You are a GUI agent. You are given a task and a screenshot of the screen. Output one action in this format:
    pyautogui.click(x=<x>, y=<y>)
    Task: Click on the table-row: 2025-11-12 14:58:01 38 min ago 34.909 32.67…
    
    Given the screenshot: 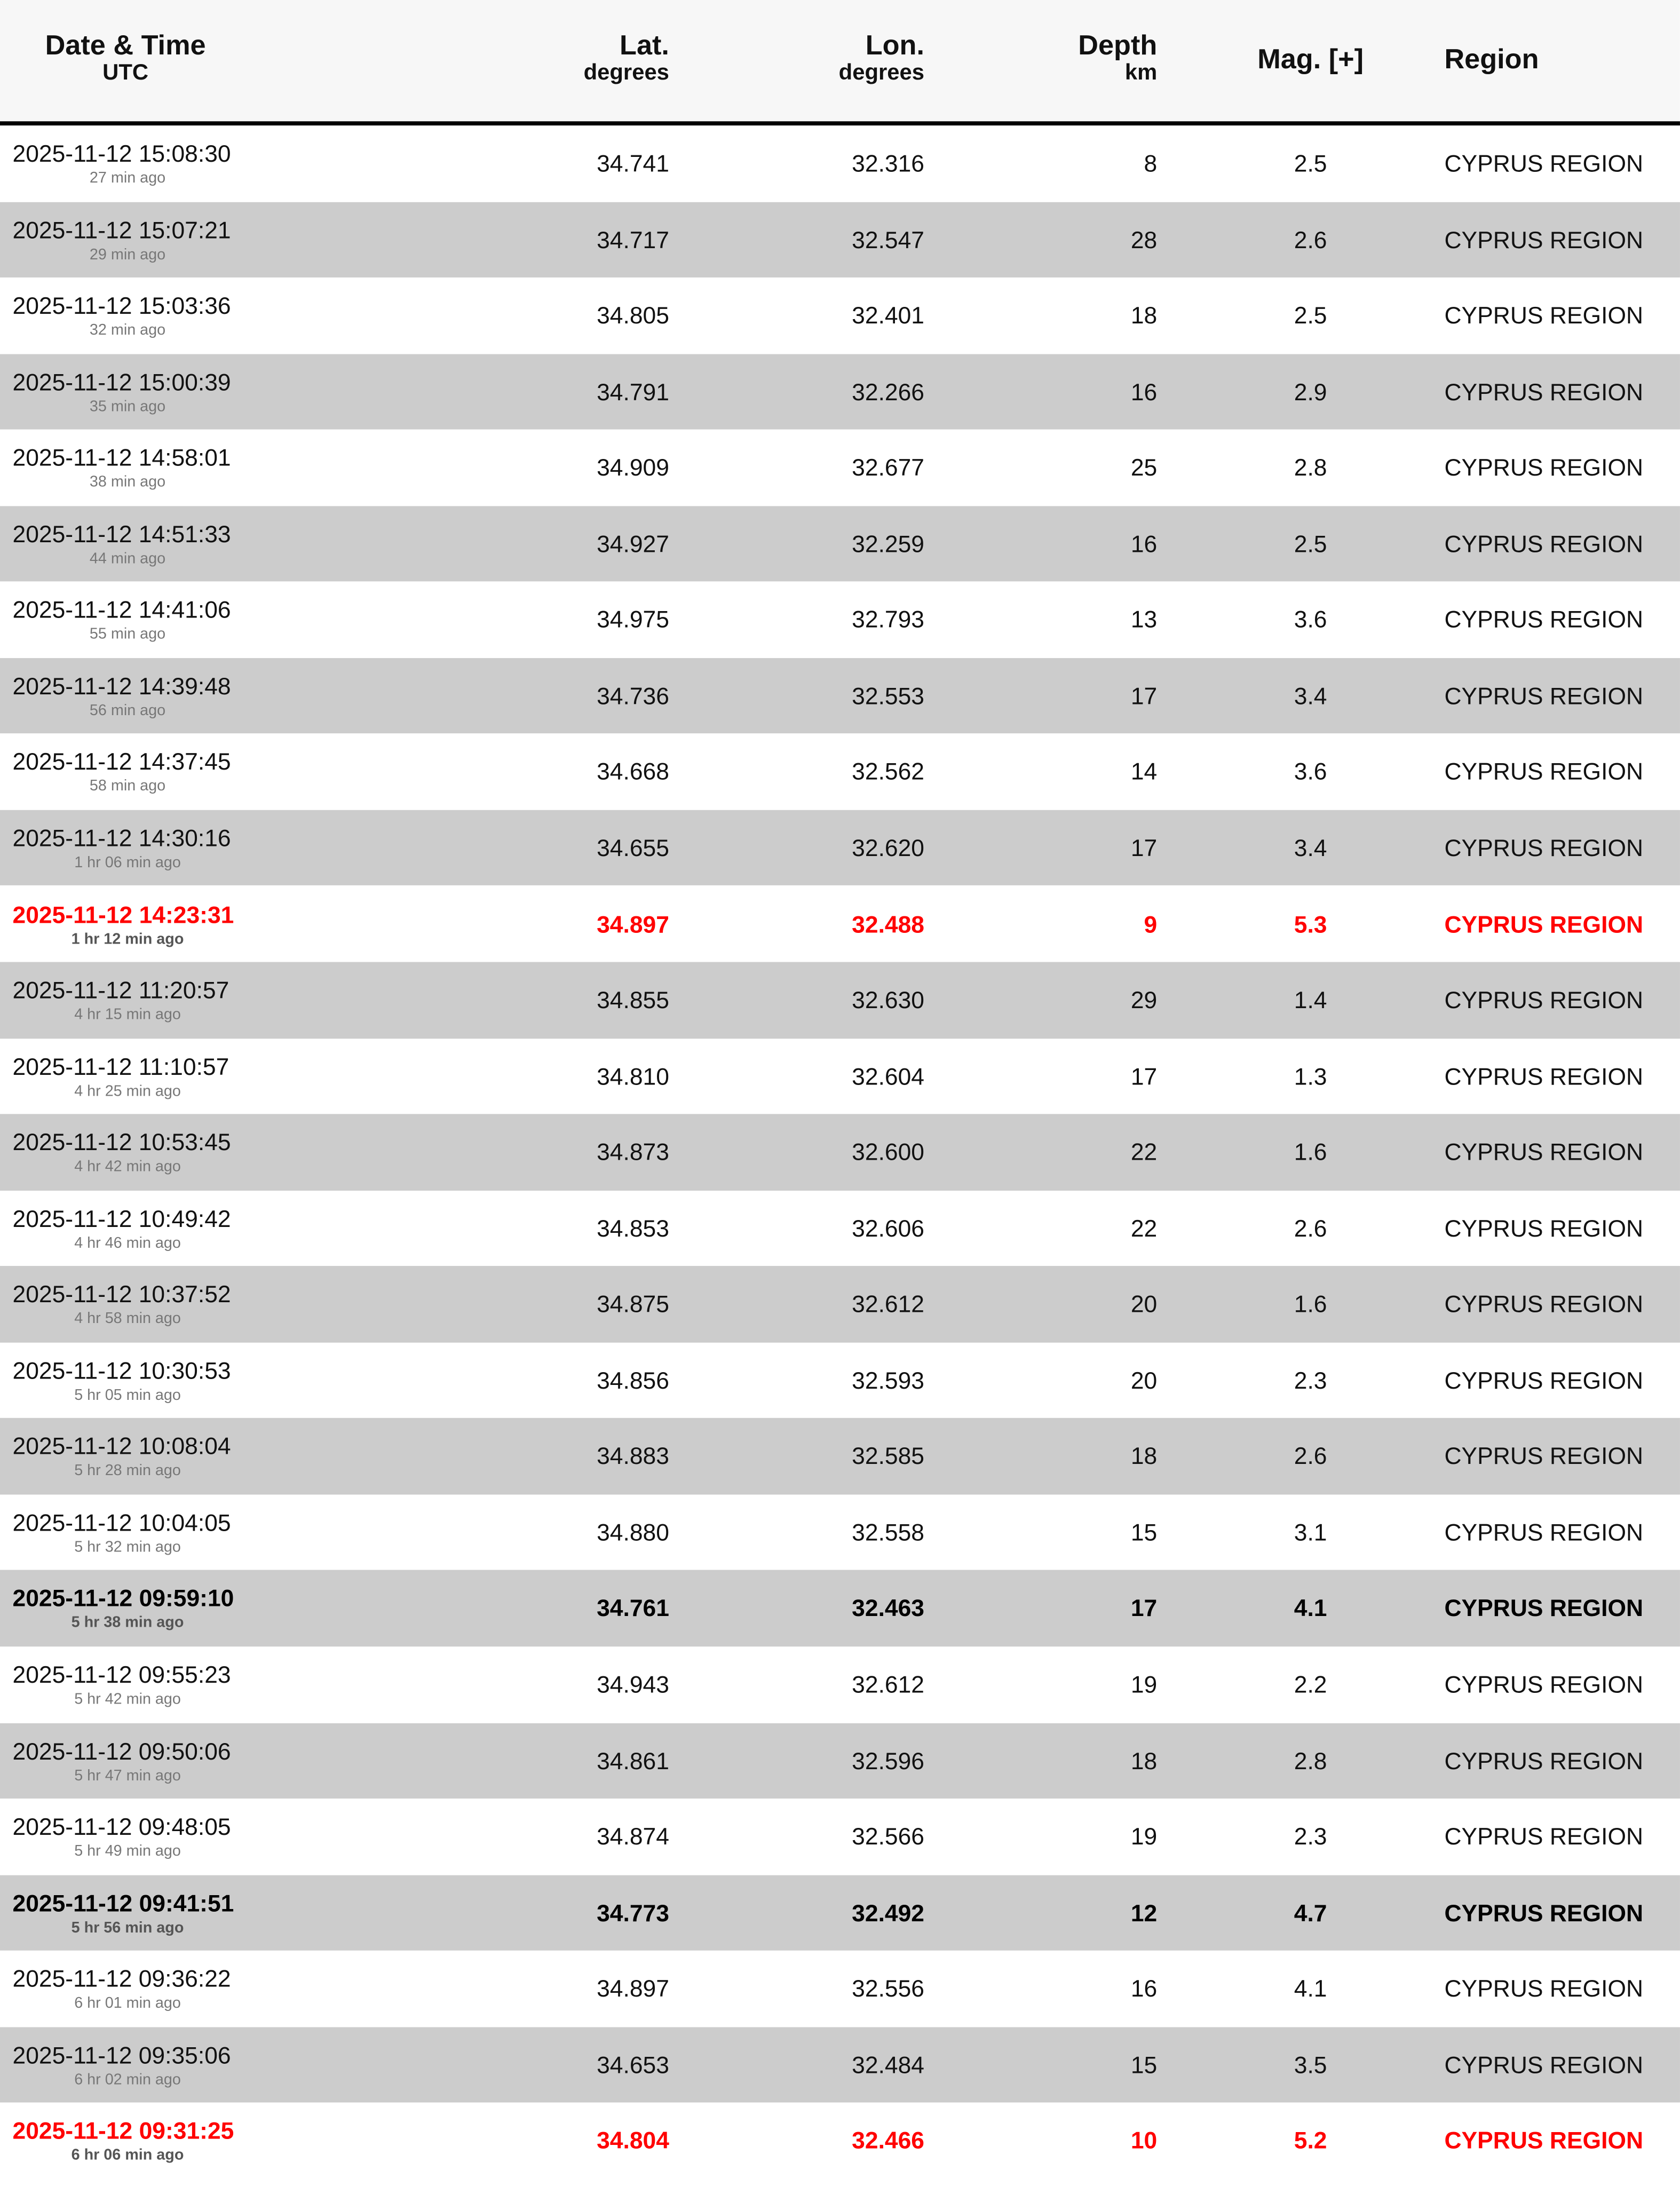 What is the action you would take?
    pyautogui.click(x=840, y=468)
    